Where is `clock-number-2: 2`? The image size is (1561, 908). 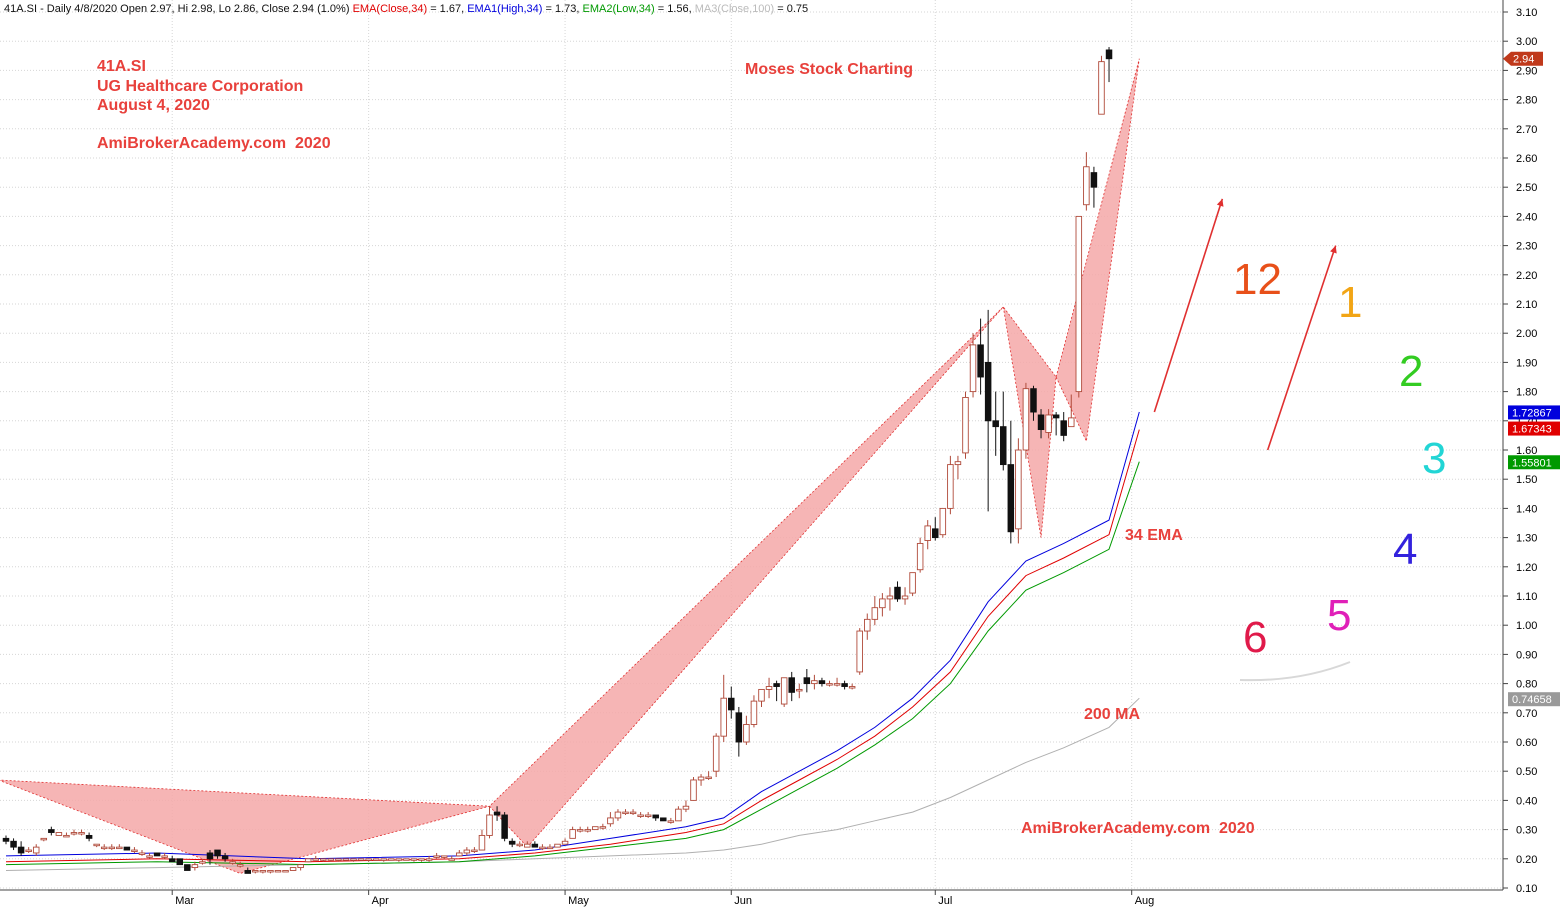
clock-number-2: 2 is located at coordinates (1411, 371).